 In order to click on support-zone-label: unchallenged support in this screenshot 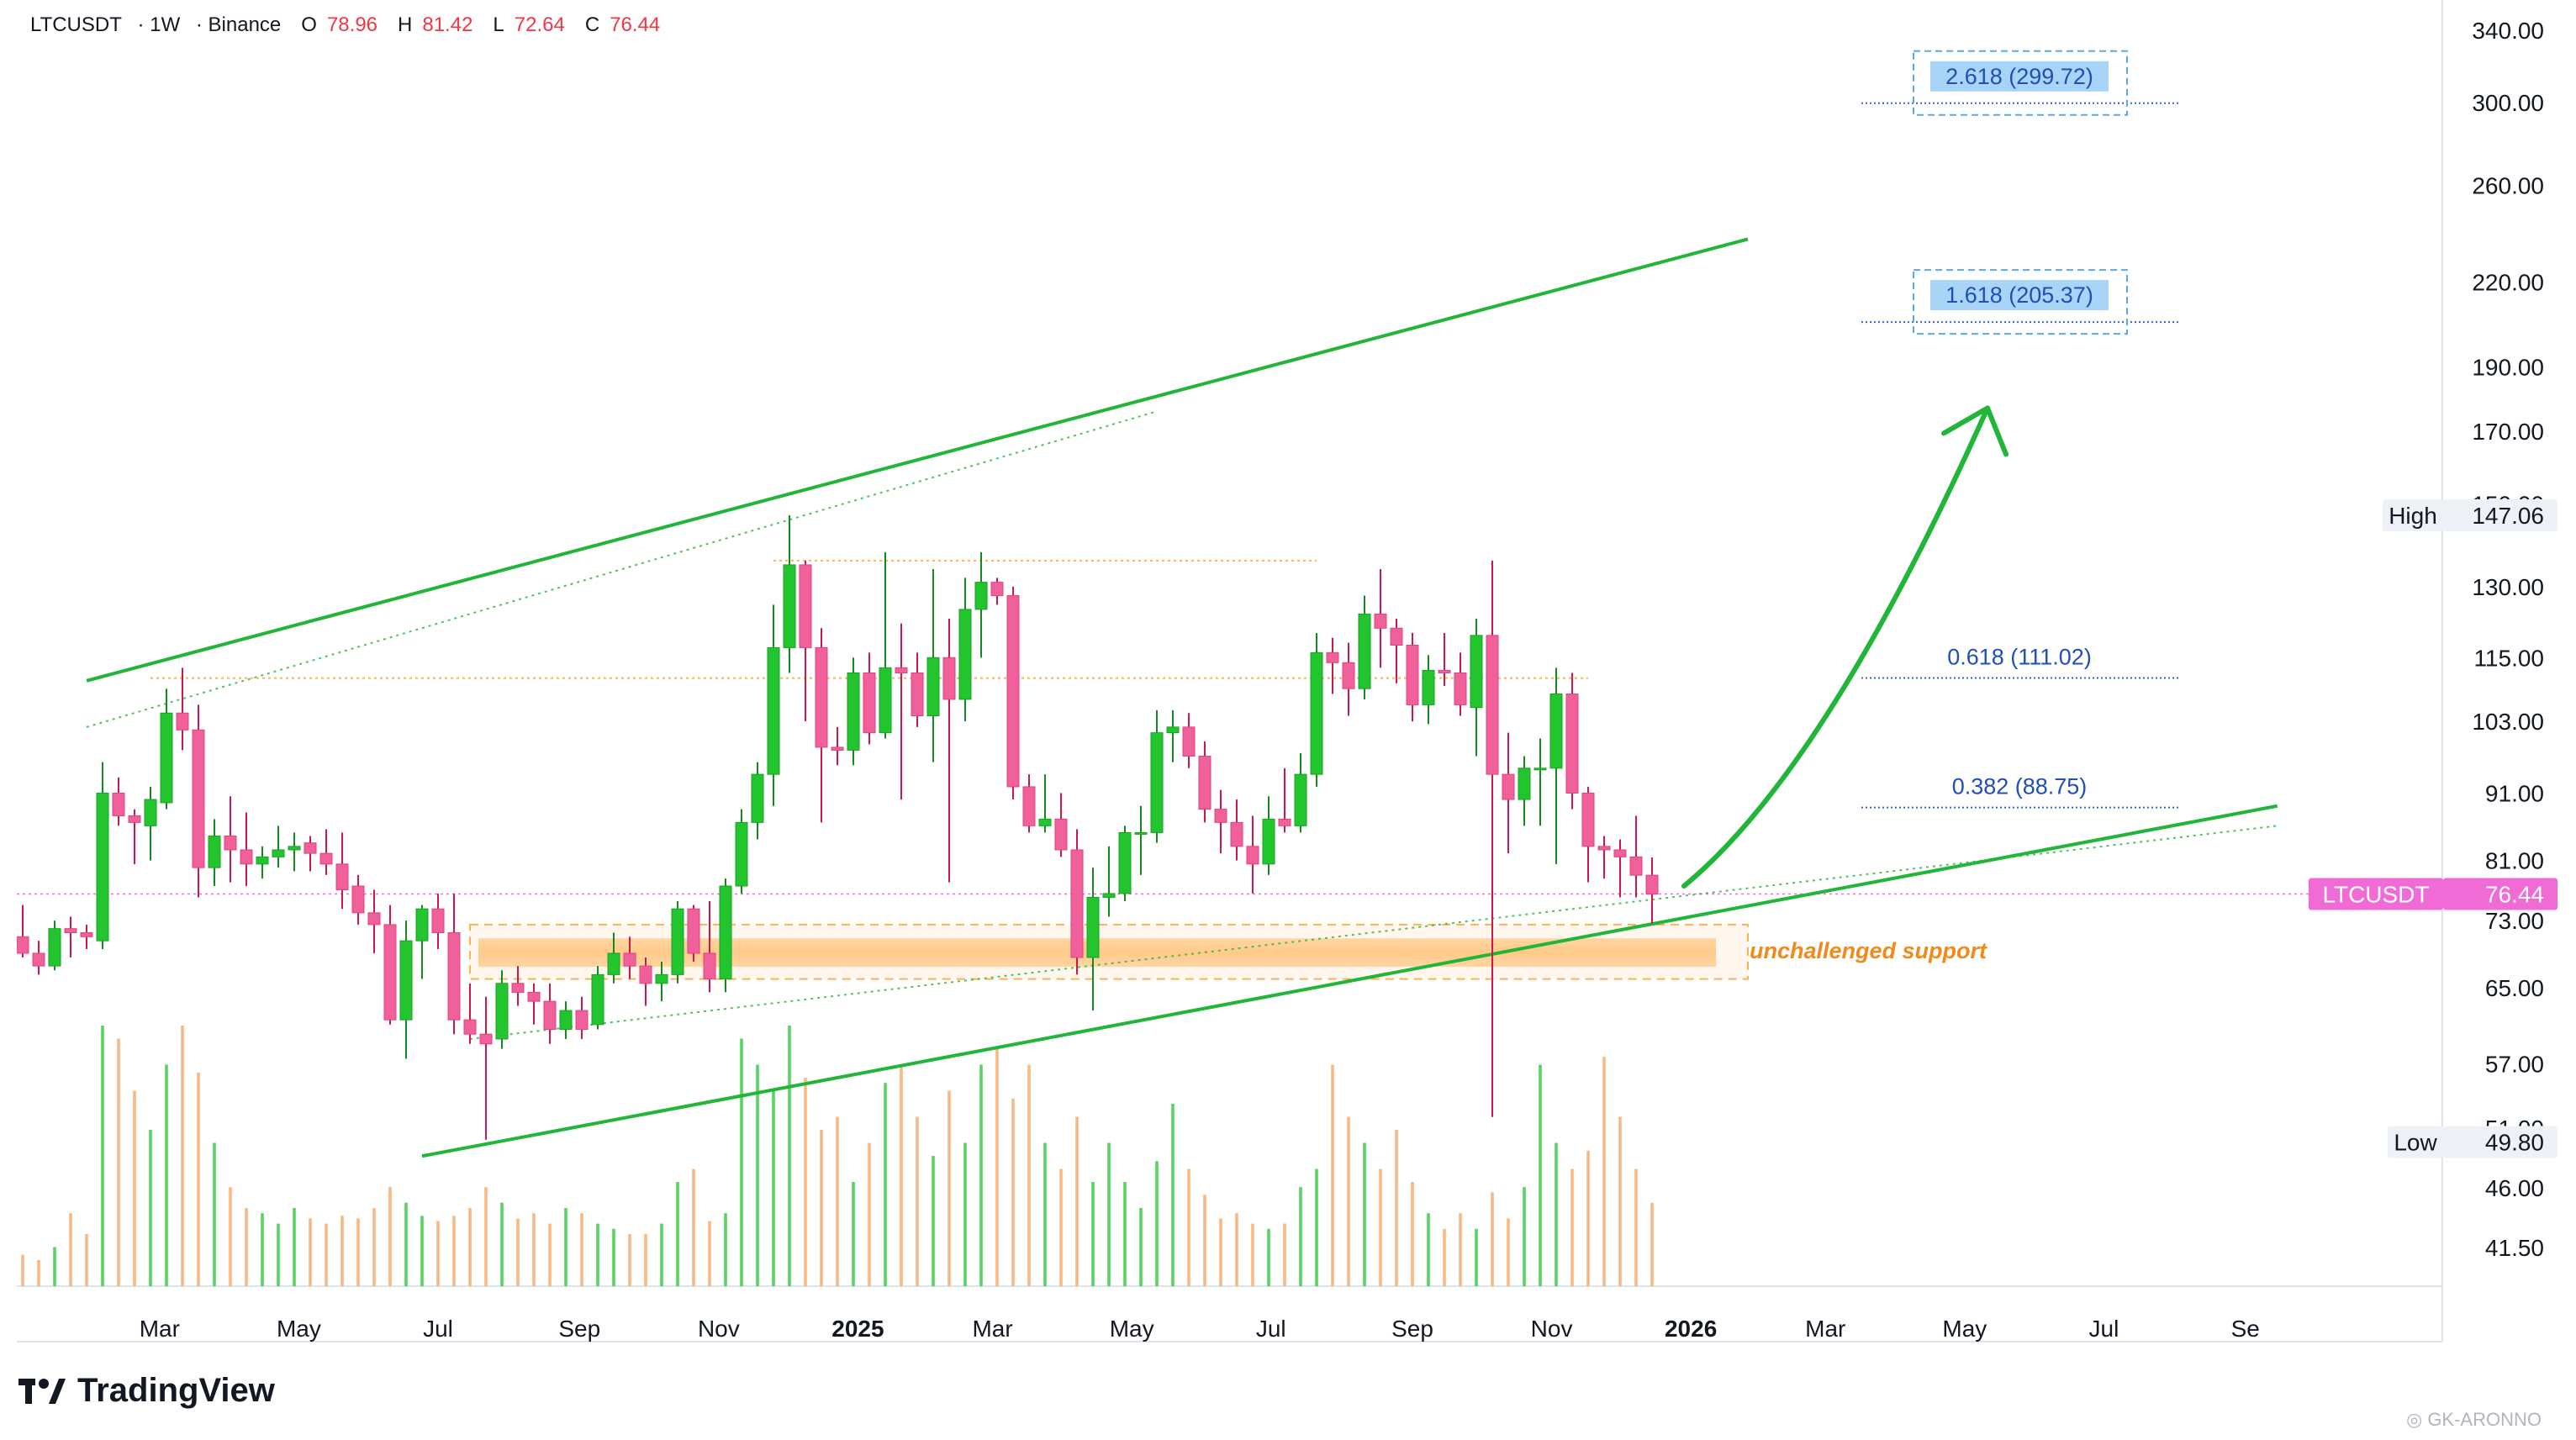, I will do `click(1869, 951)`.